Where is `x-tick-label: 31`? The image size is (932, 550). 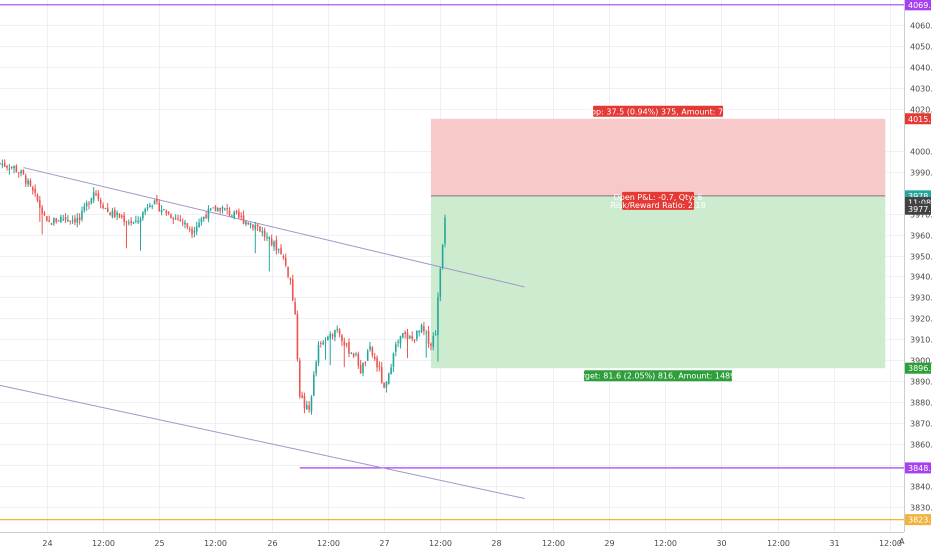 x-tick-label: 31 is located at coordinates (834, 543).